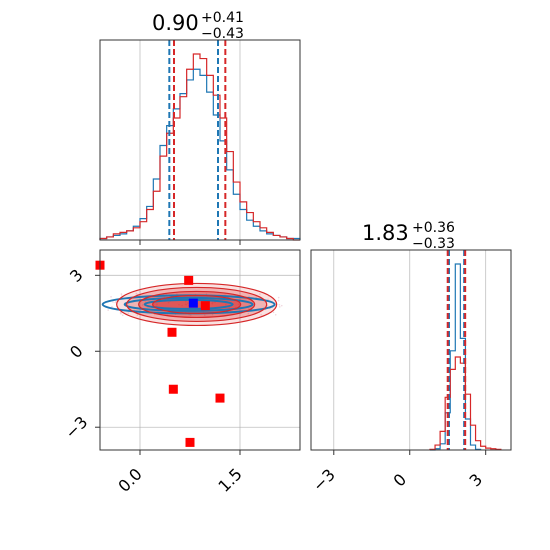 Image resolution: width=550 pixels, height=550 pixels. I want to click on title-top-left: 0.90 +0.41 −0.43, so click(198, 26).